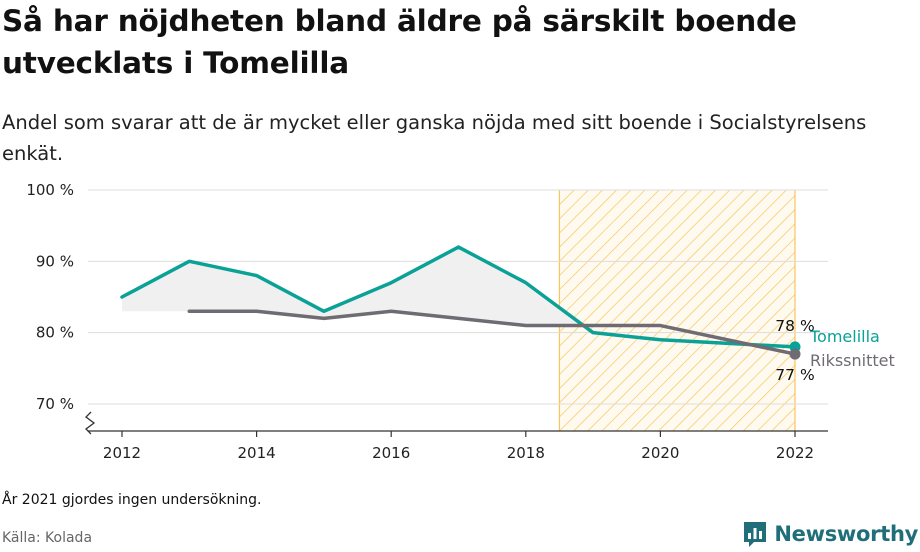 The image size is (920, 552). I want to click on x-tick-label: 2022, so click(795, 453).